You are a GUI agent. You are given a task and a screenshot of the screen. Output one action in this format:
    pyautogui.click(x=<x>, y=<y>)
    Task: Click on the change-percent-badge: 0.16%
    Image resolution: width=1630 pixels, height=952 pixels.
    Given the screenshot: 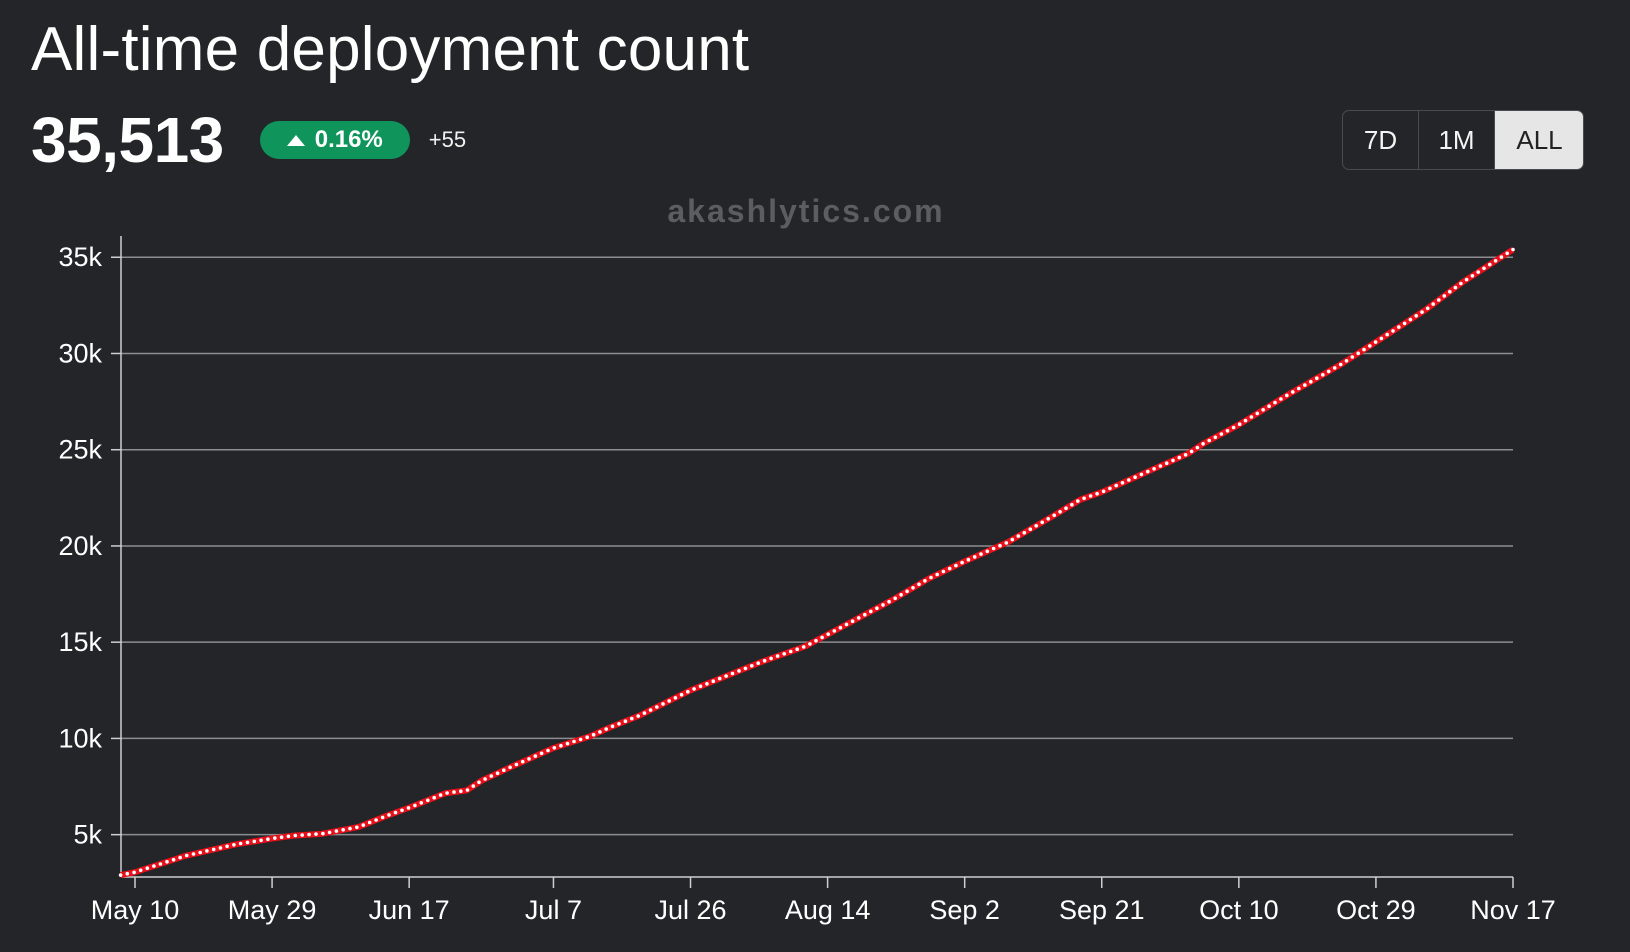 What is the action you would take?
    pyautogui.click(x=334, y=140)
    